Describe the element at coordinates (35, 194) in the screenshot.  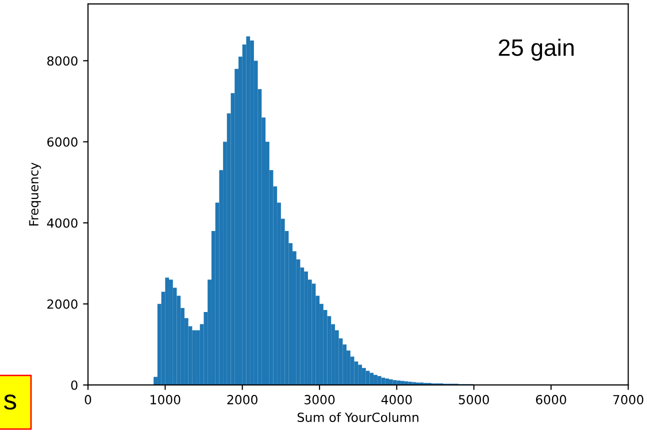
I see `y-axis-title: Frequency` at that location.